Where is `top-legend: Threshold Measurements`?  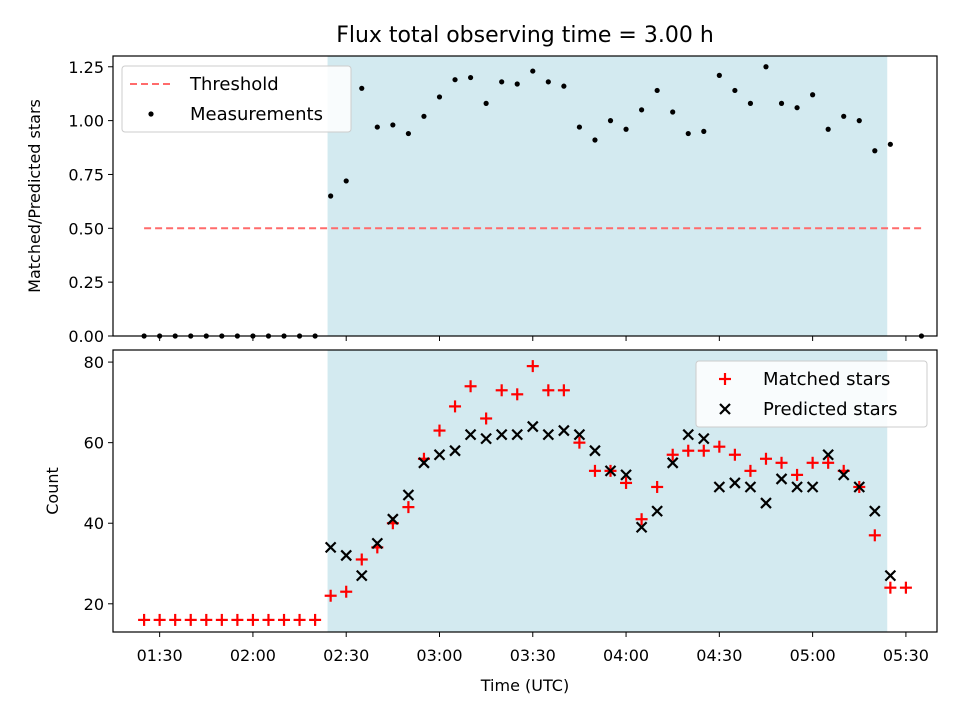 top-legend: Threshold Measurements is located at coordinates (236, 99).